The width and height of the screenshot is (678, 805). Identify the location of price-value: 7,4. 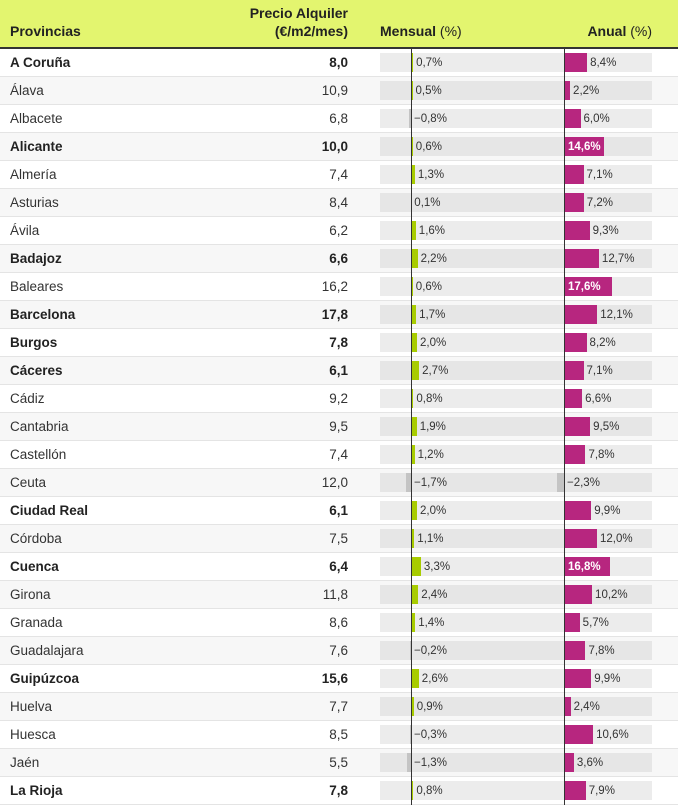
(338, 454).